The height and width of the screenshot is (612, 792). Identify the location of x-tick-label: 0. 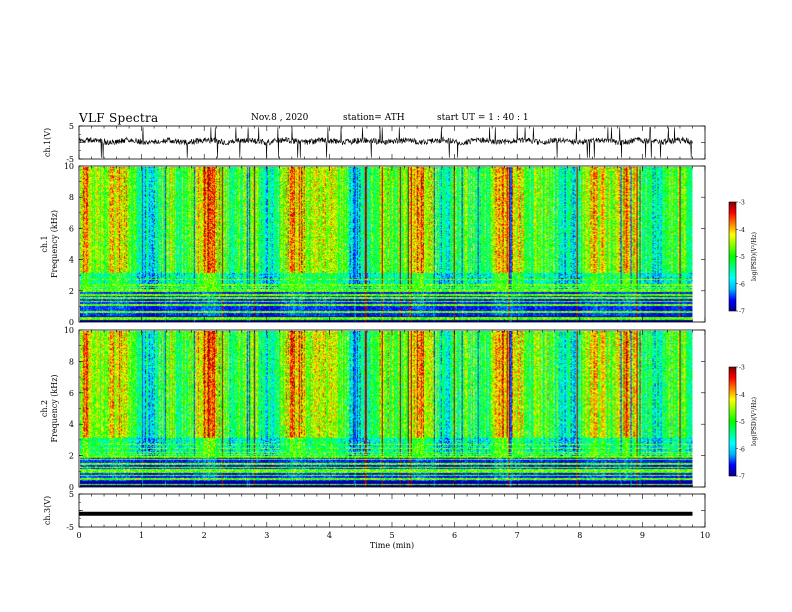
(78, 535).